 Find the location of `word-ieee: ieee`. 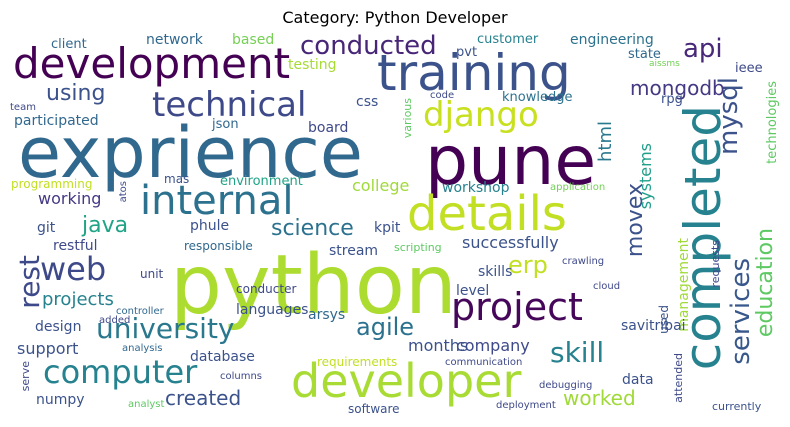

word-ieee: ieee is located at coordinates (749, 68).